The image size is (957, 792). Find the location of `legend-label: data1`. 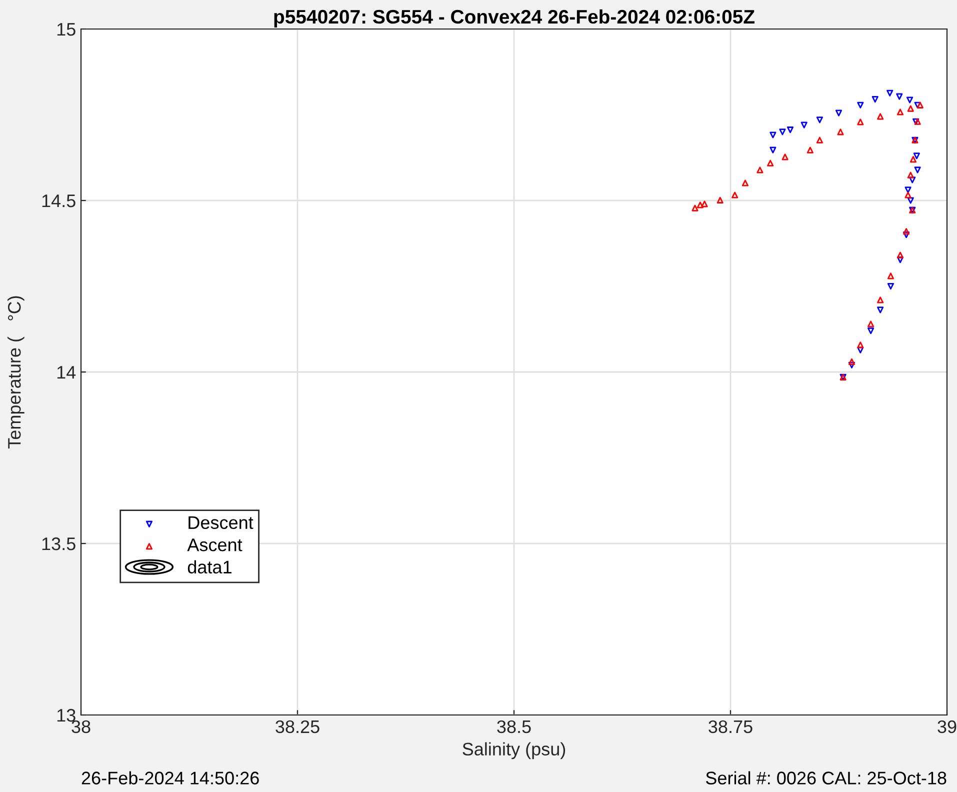

legend-label: data1 is located at coordinates (210, 567).